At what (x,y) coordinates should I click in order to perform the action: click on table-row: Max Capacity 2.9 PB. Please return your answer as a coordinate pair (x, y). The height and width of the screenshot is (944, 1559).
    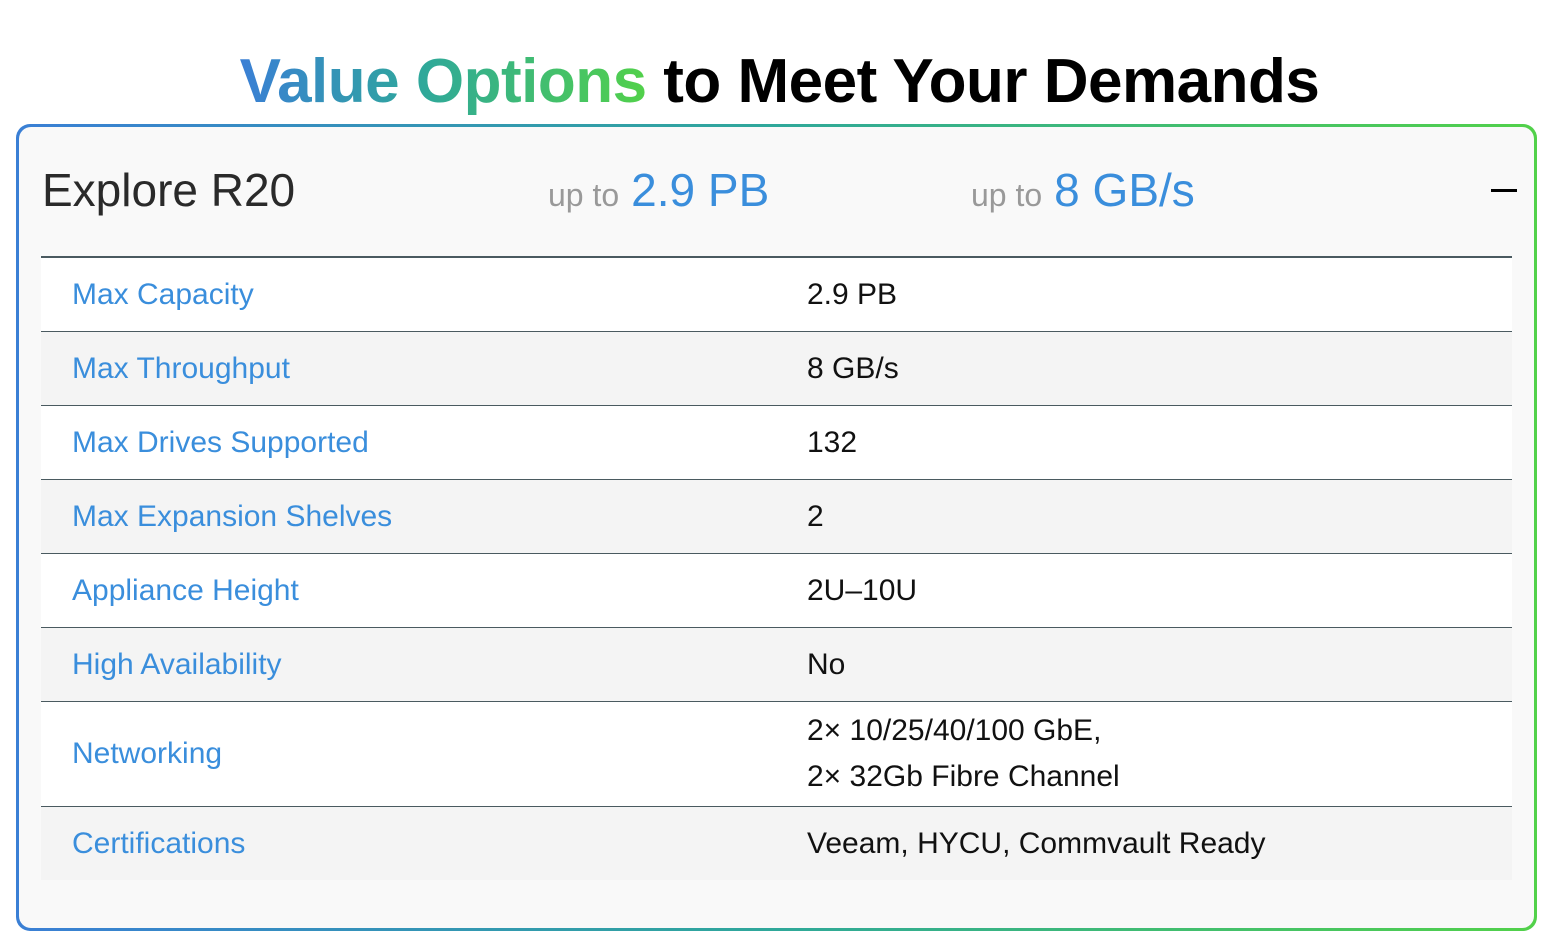
    Looking at the image, I should click on (776, 294).